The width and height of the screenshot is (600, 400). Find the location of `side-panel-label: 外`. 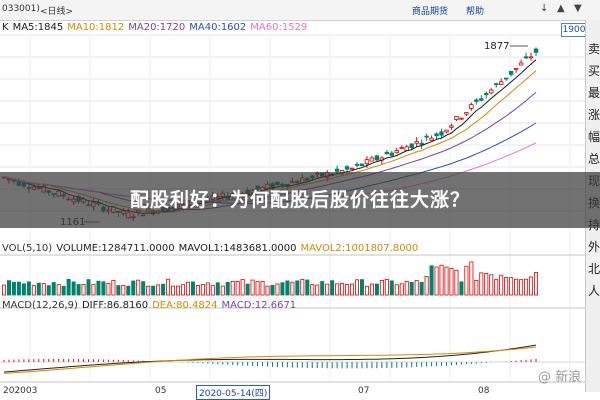

side-panel-label: 外 is located at coordinates (593, 247).